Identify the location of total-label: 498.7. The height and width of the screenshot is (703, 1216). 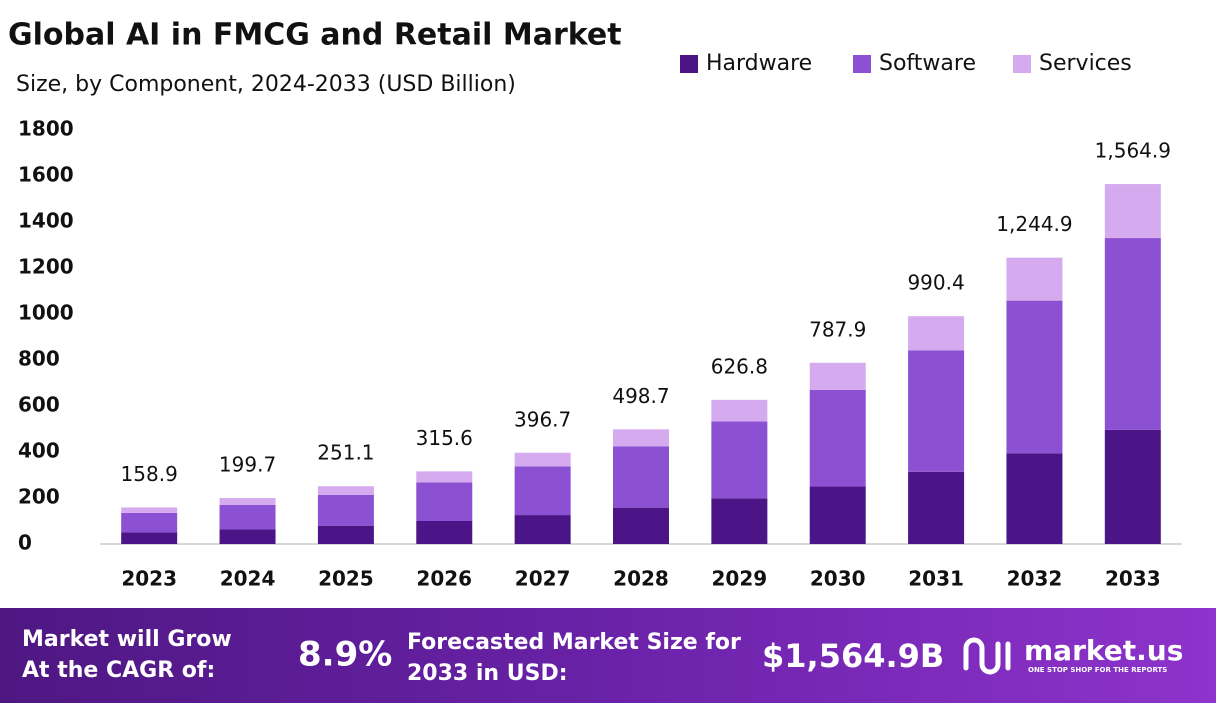
(640, 396).